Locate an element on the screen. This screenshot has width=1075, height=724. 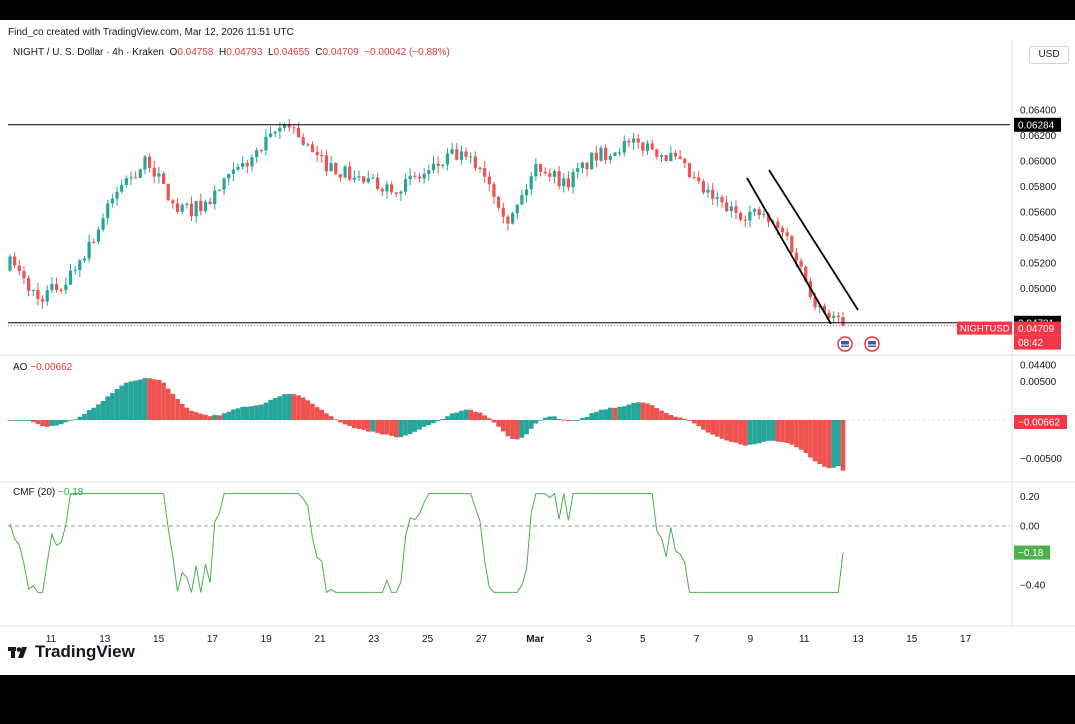
flag-field-icon is located at coordinates (872, 344).